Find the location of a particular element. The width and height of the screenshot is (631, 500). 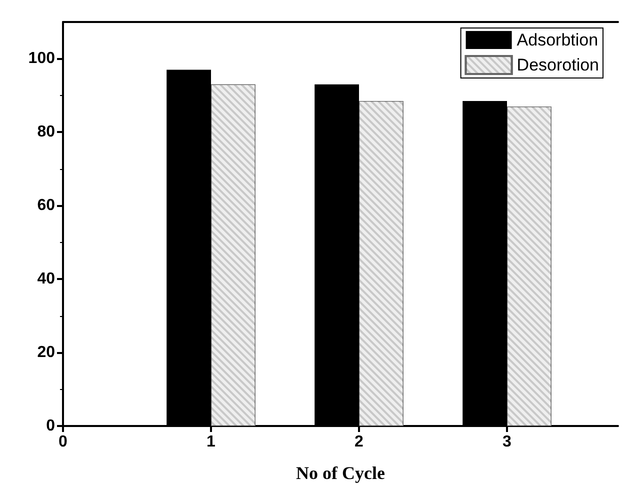

y-tick-label: 60 is located at coordinates (46, 205).